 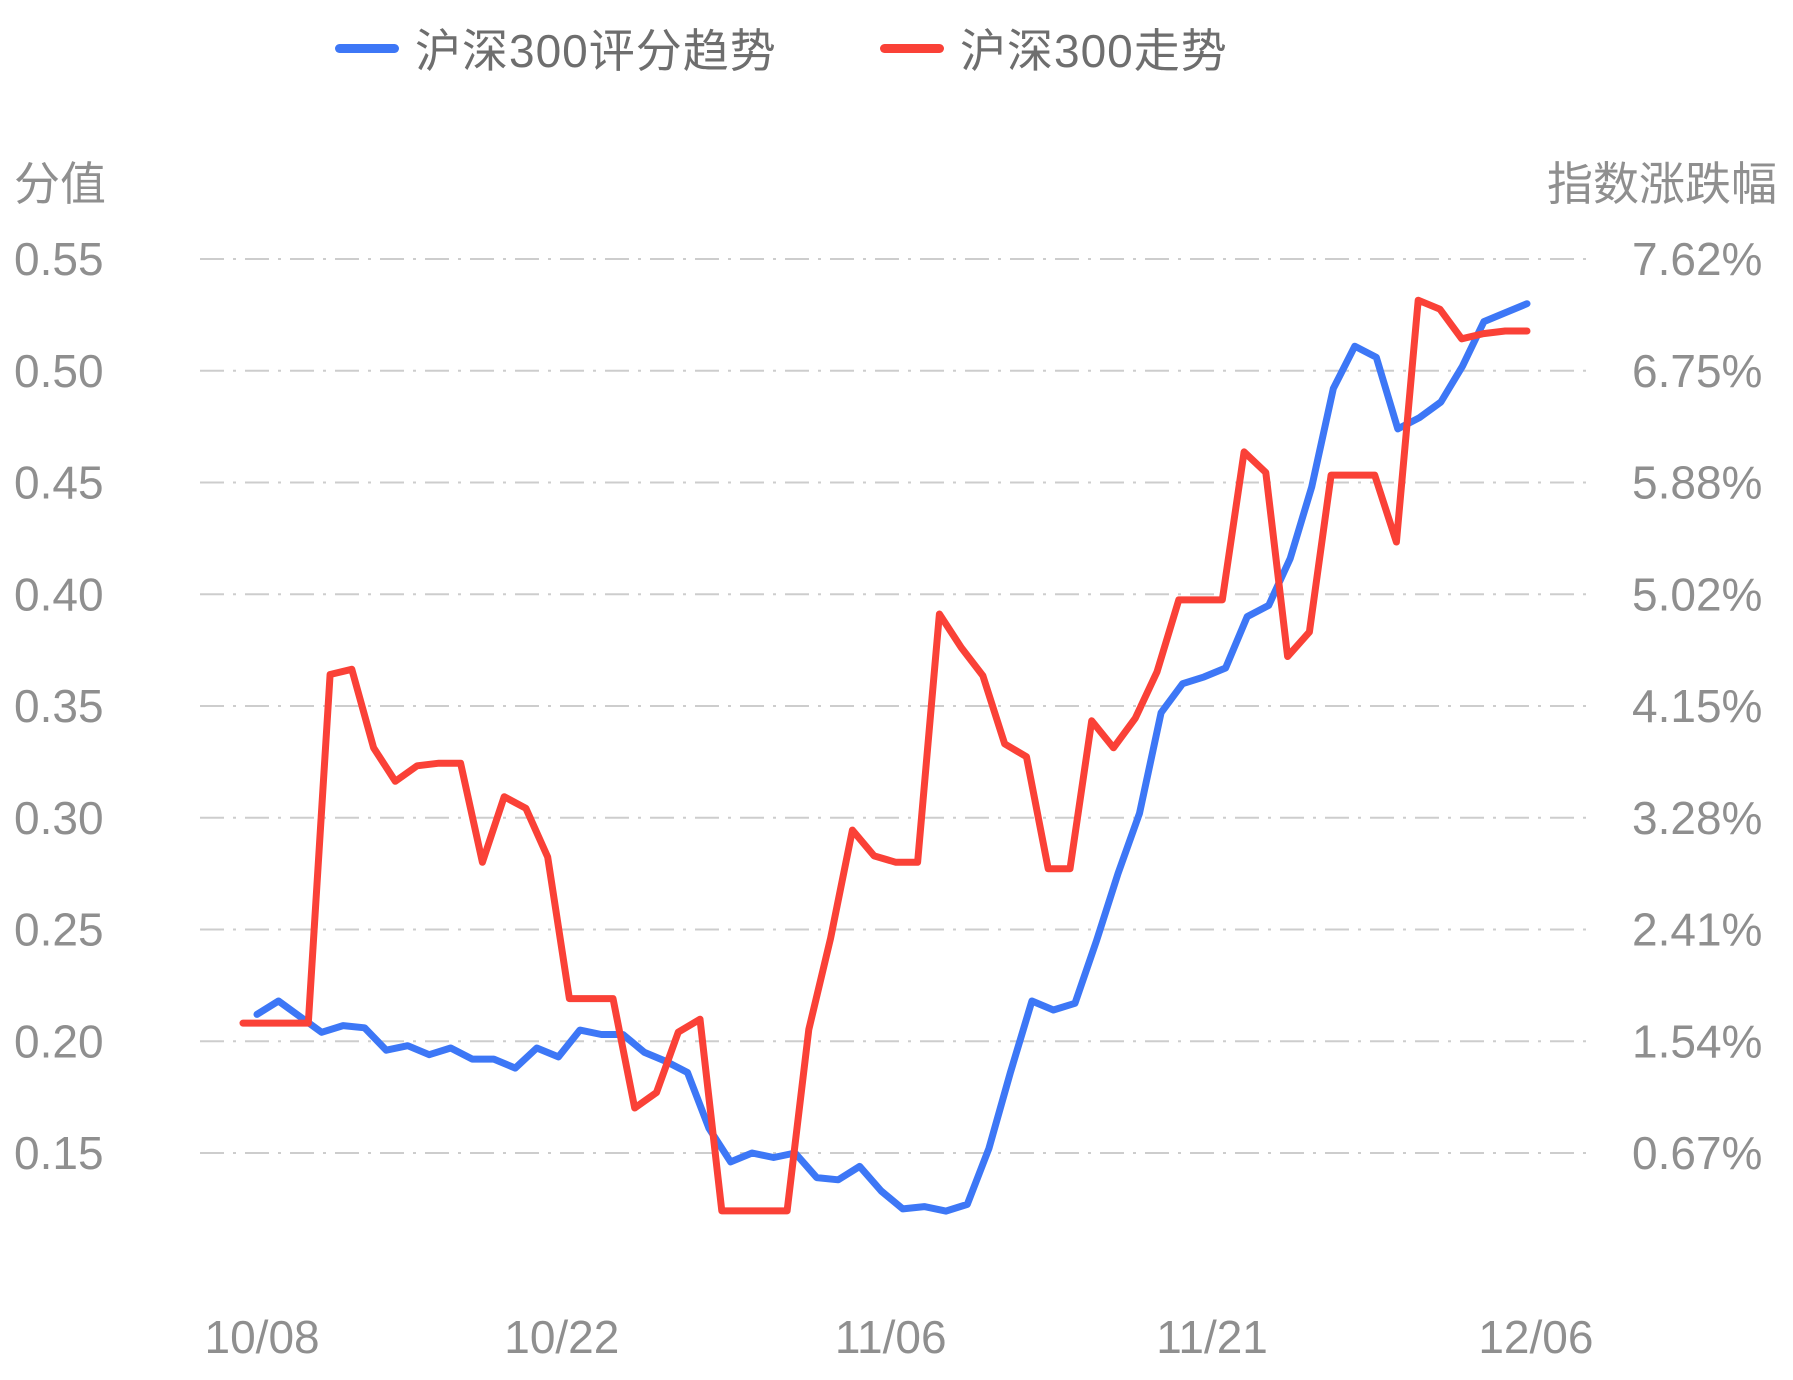 What do you see at coordinates (59, 259) in the screenshot?
I see `y-axis-tick-left: 0.55` at bounding box center [59, 259].